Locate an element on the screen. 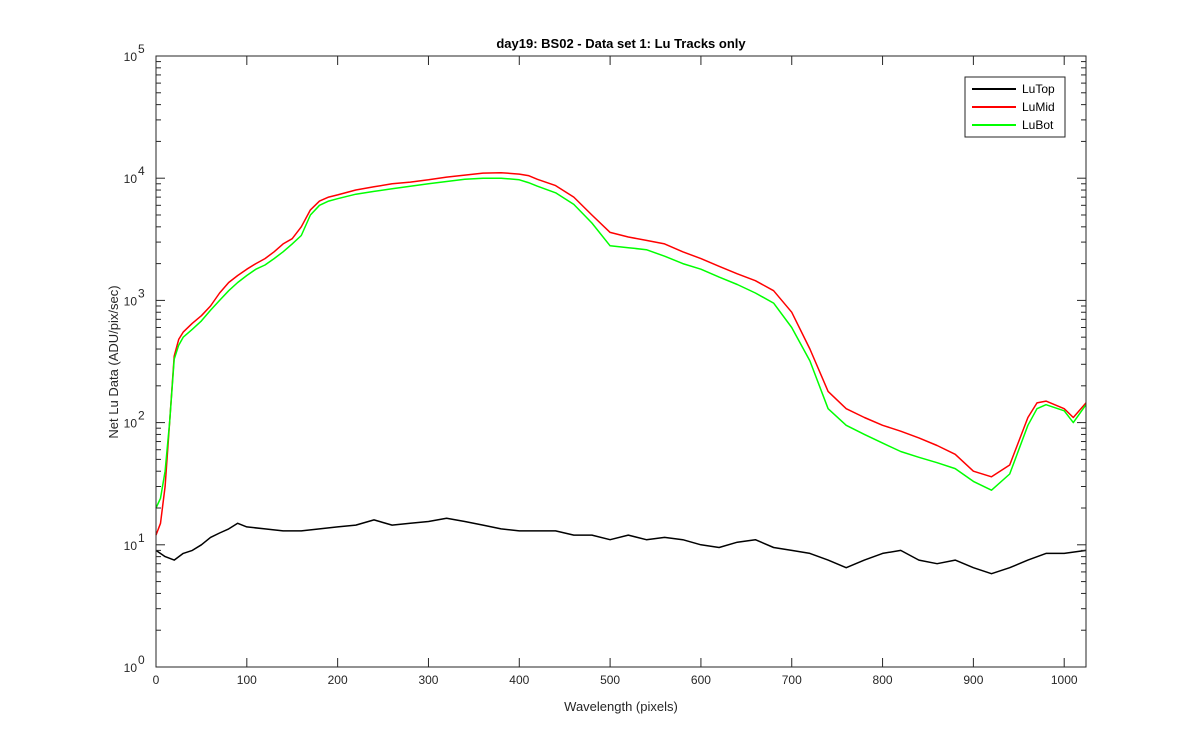  x-tick-label: 1000 is located at coordinates (1064, 680).